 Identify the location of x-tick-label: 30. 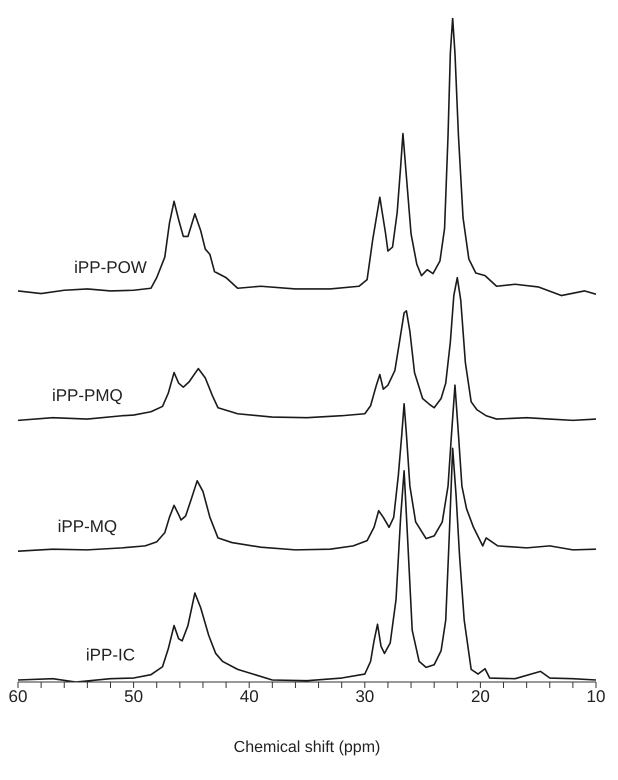
(364, 696).